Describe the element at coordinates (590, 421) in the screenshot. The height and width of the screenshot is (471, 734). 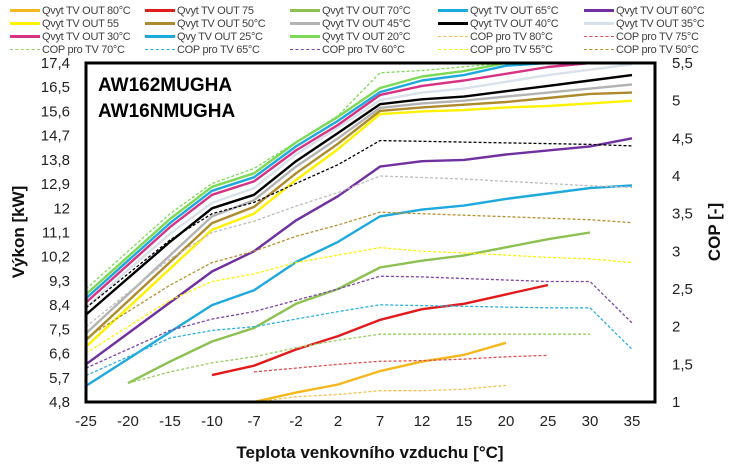
I see `x-tick-label: 30` at that location.